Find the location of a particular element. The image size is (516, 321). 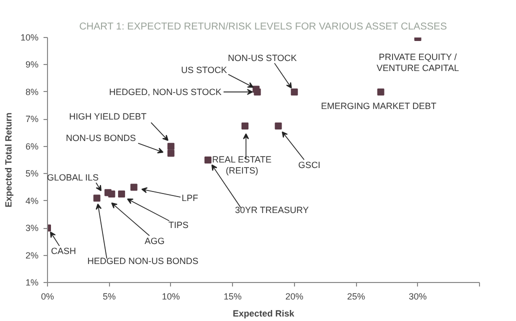

y-tick-label: 2% is located at coordinates (32, 255).